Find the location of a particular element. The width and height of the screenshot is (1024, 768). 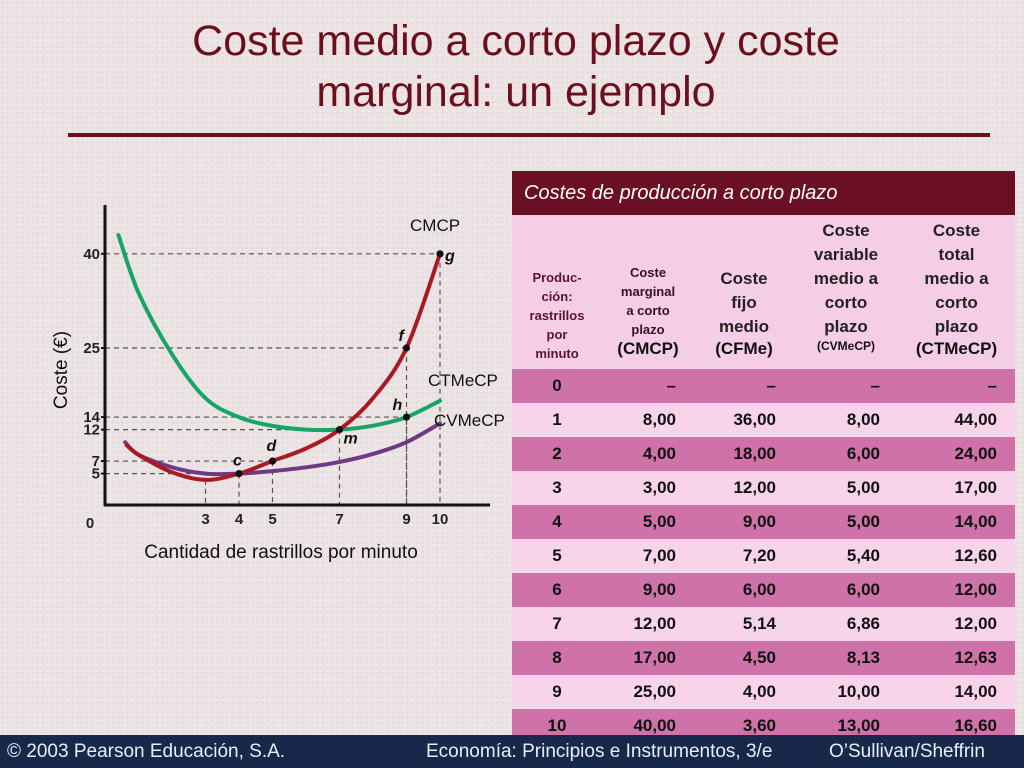

y-tick-label: 14 is located at coordinates (91, 417).